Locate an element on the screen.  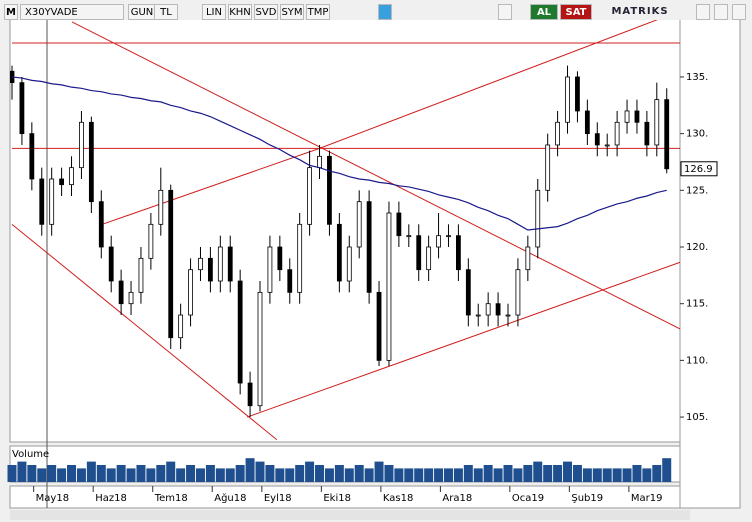
trendline is located at coordinates (211, 186).